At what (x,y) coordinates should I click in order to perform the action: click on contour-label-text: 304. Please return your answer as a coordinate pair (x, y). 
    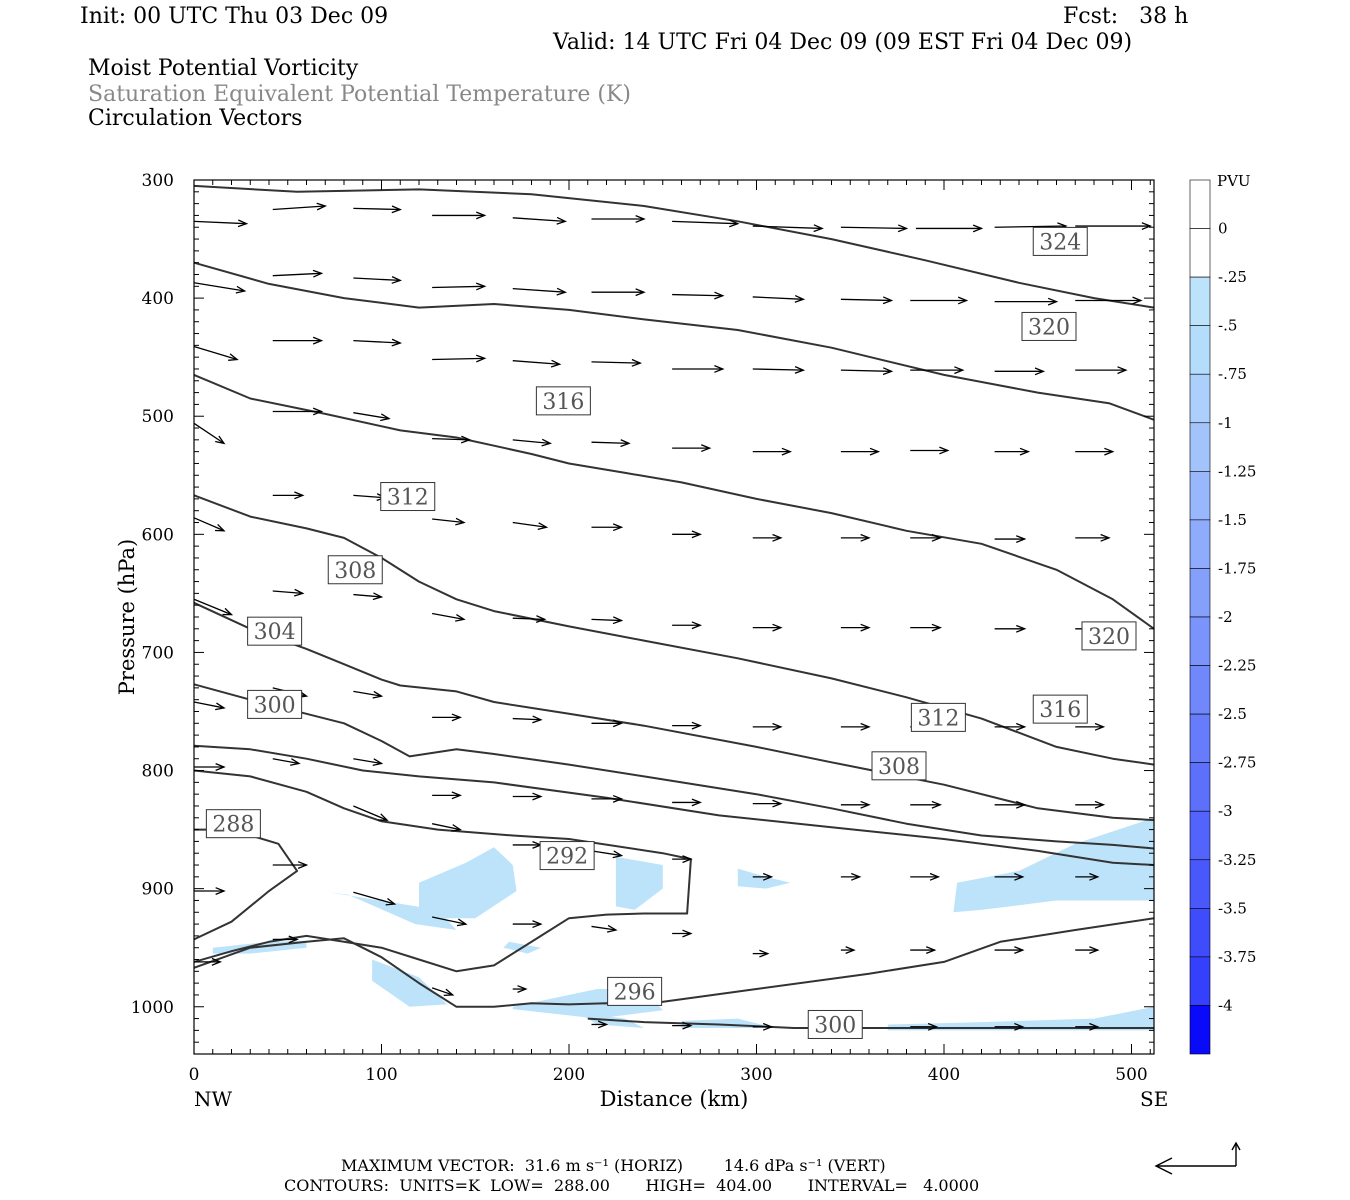
    Looking at the image, I should click on (275, 632).